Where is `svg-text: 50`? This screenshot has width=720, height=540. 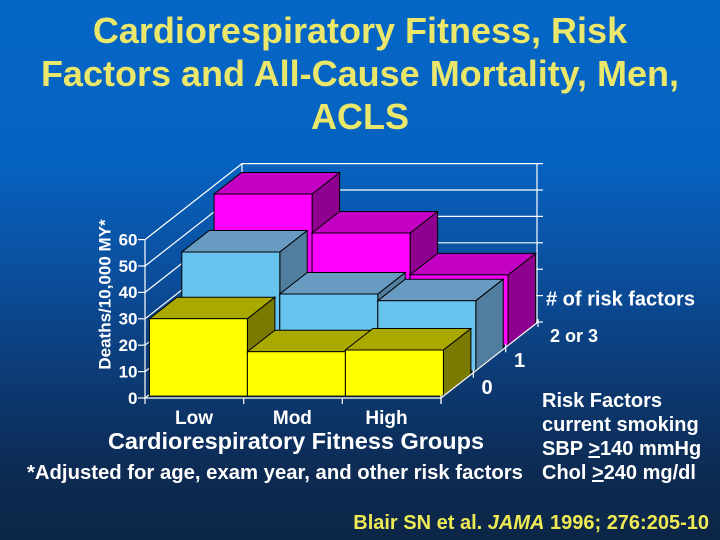 svg-text: 50 is located at coordinates (128, 266).